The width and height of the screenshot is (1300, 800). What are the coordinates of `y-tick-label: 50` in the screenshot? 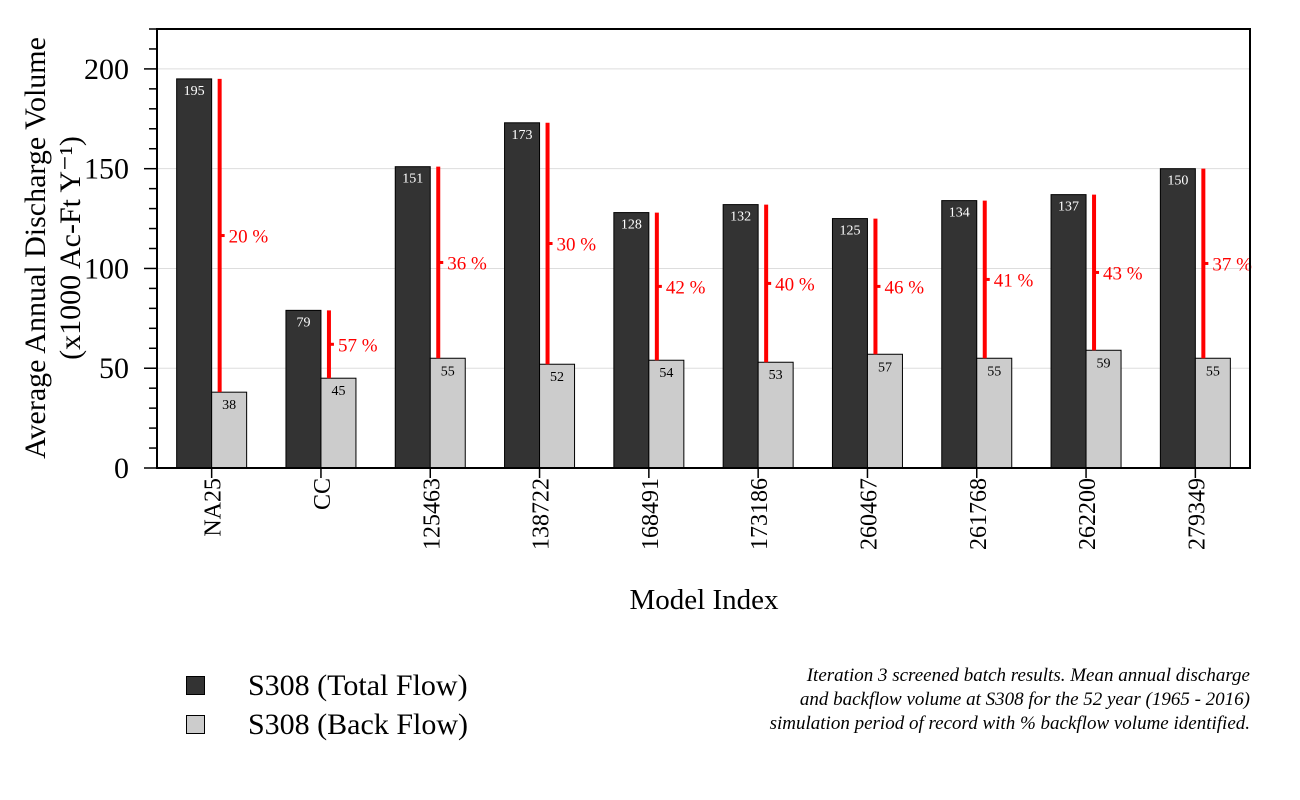 It's located at (114, 368).